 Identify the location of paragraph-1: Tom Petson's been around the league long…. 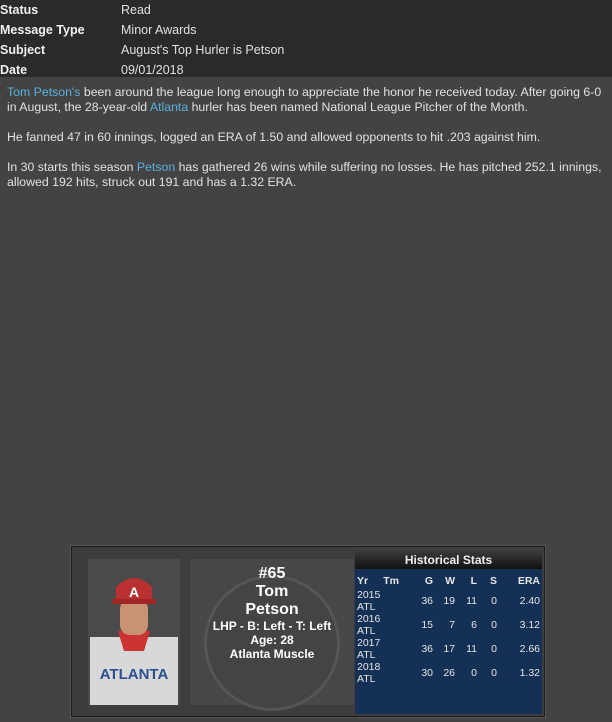
(306, 100).